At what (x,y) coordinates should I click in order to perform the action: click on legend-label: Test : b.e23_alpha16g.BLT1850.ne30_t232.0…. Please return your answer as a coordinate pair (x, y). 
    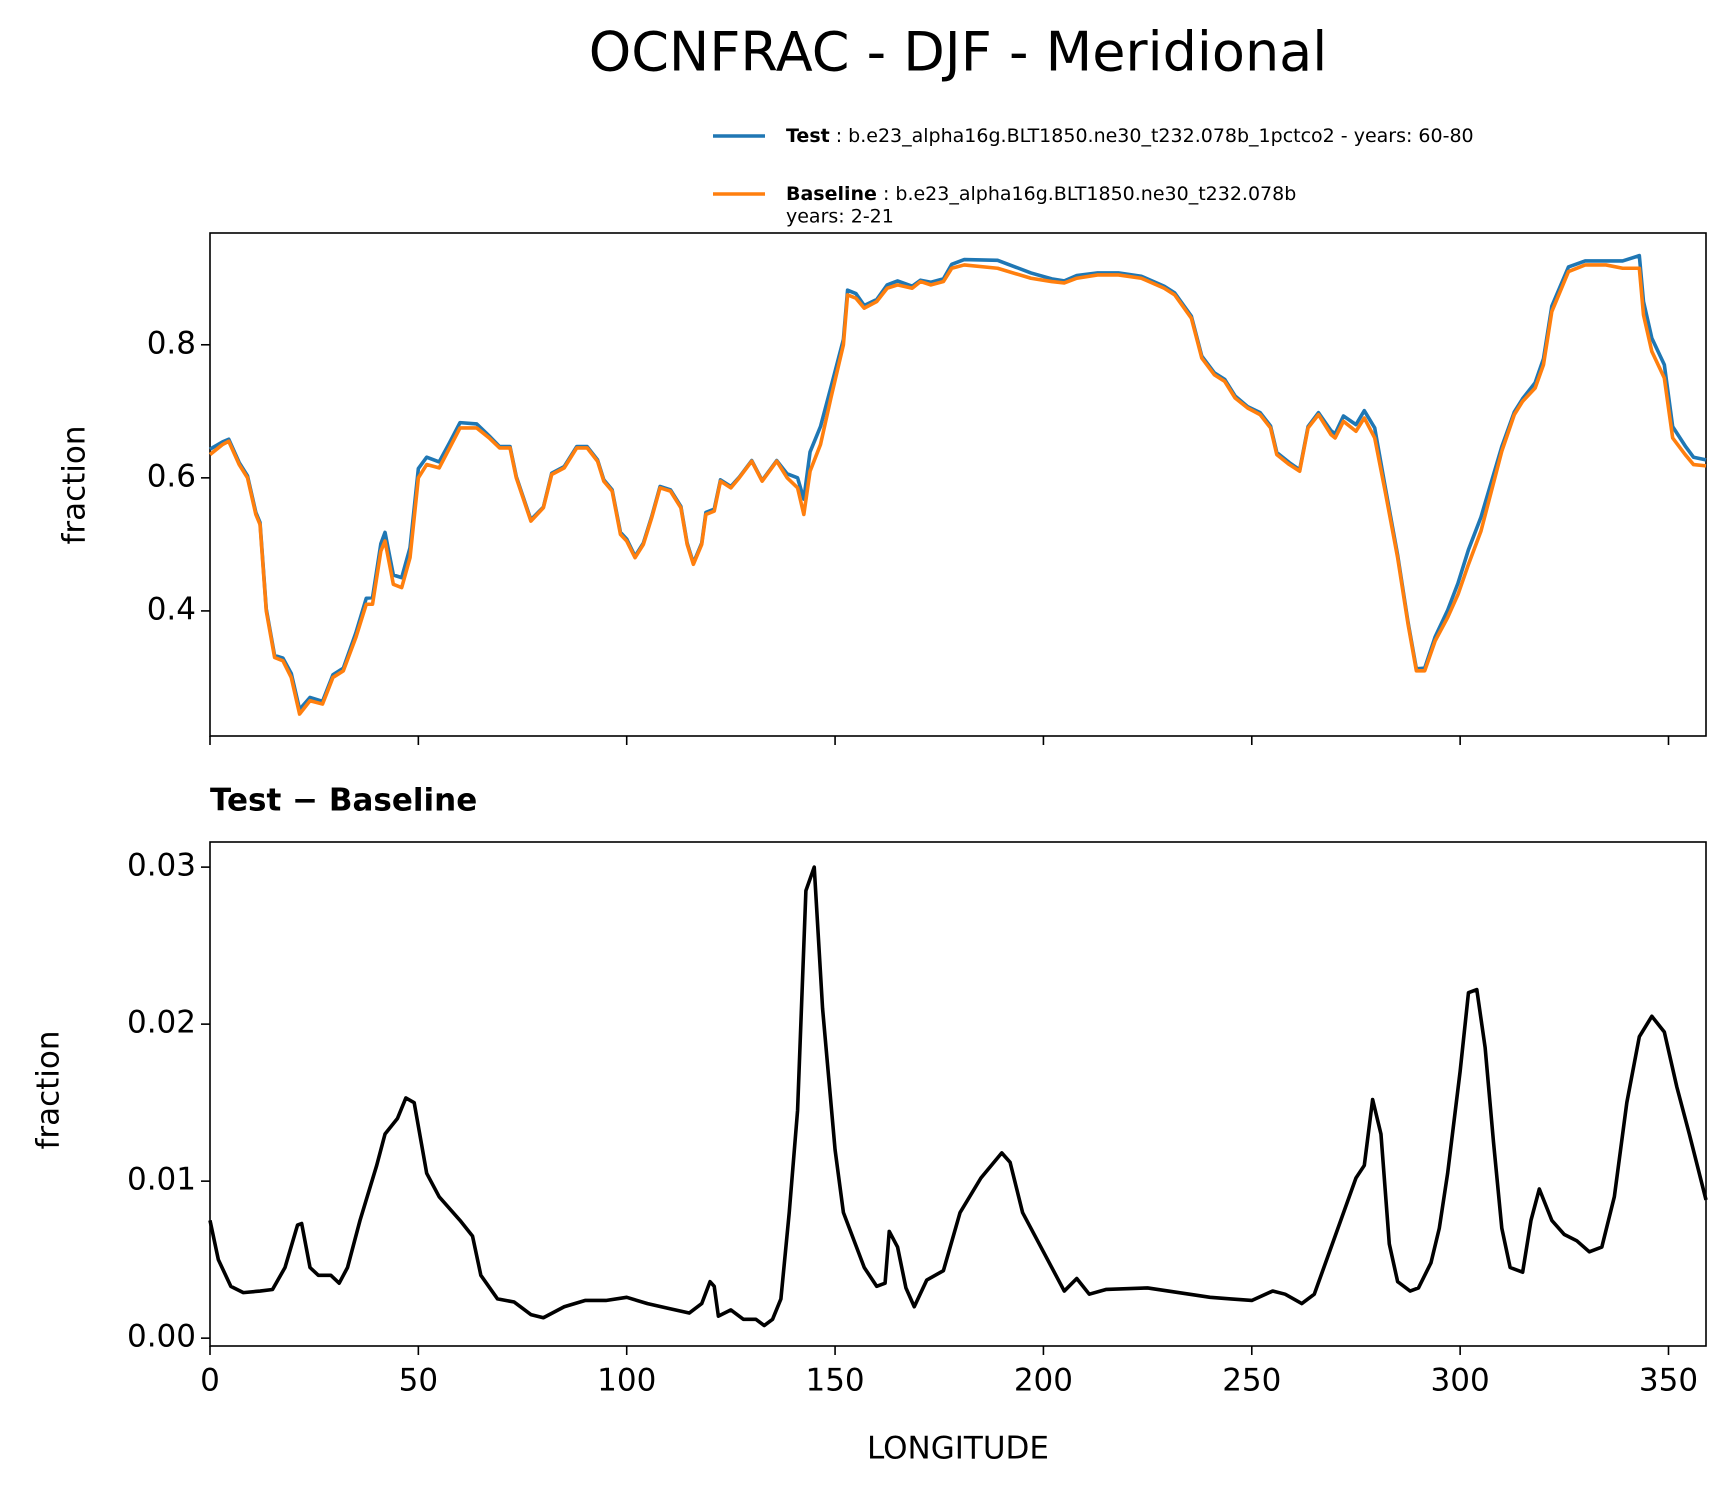
    Looking at the image, I should click on (1130, 136).